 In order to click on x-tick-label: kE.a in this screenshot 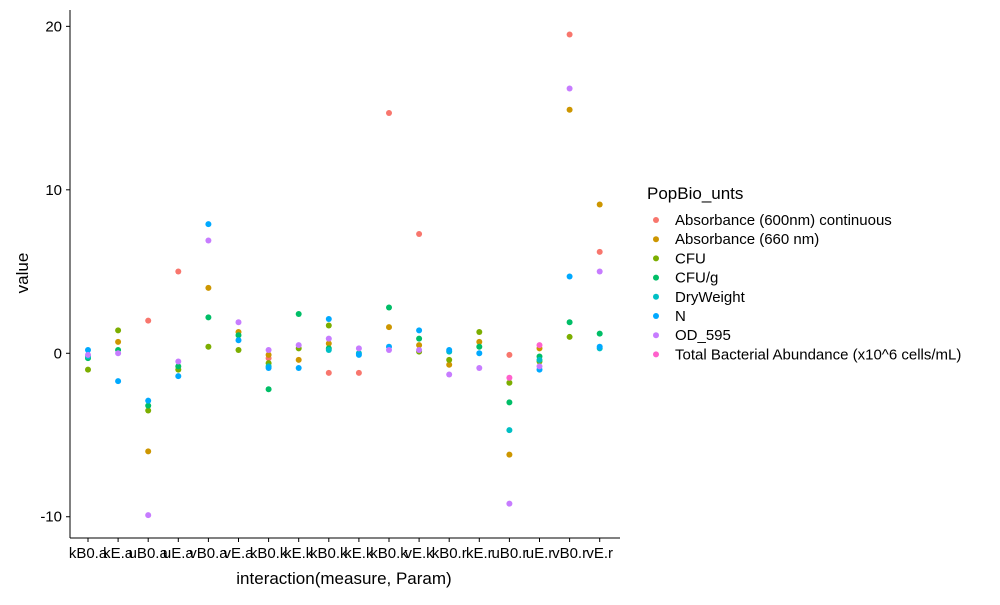, I will do `click(118, 553)`.